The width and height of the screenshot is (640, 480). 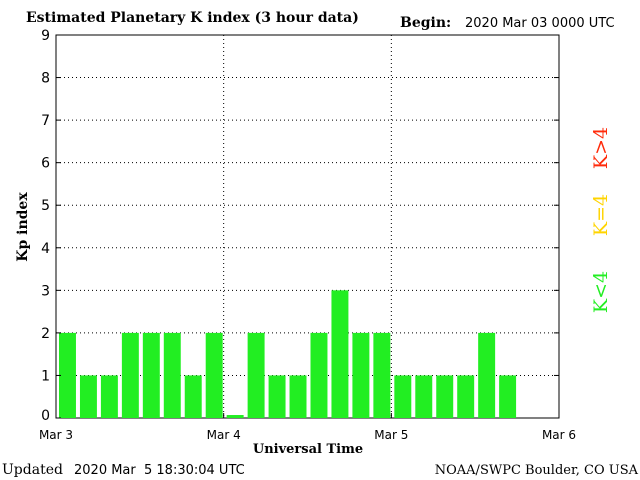 I want to click on x-tick-label: Mar 6, so click(x=559, y=435).